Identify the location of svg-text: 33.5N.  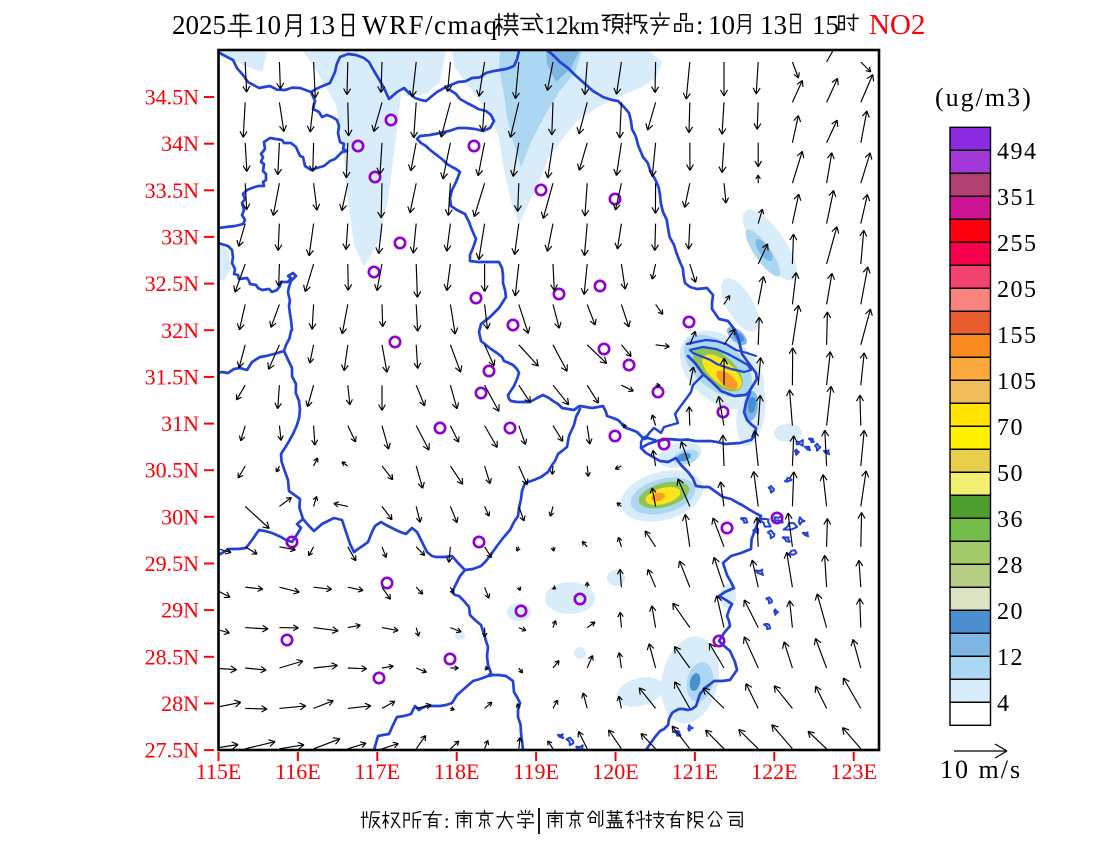
(172, 190).